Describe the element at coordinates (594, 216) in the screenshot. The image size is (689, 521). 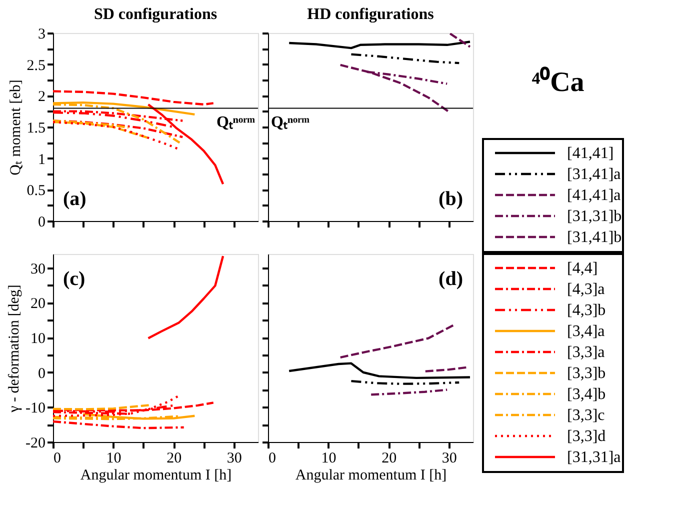
I see `legend-label: [31,31]b` at that location.